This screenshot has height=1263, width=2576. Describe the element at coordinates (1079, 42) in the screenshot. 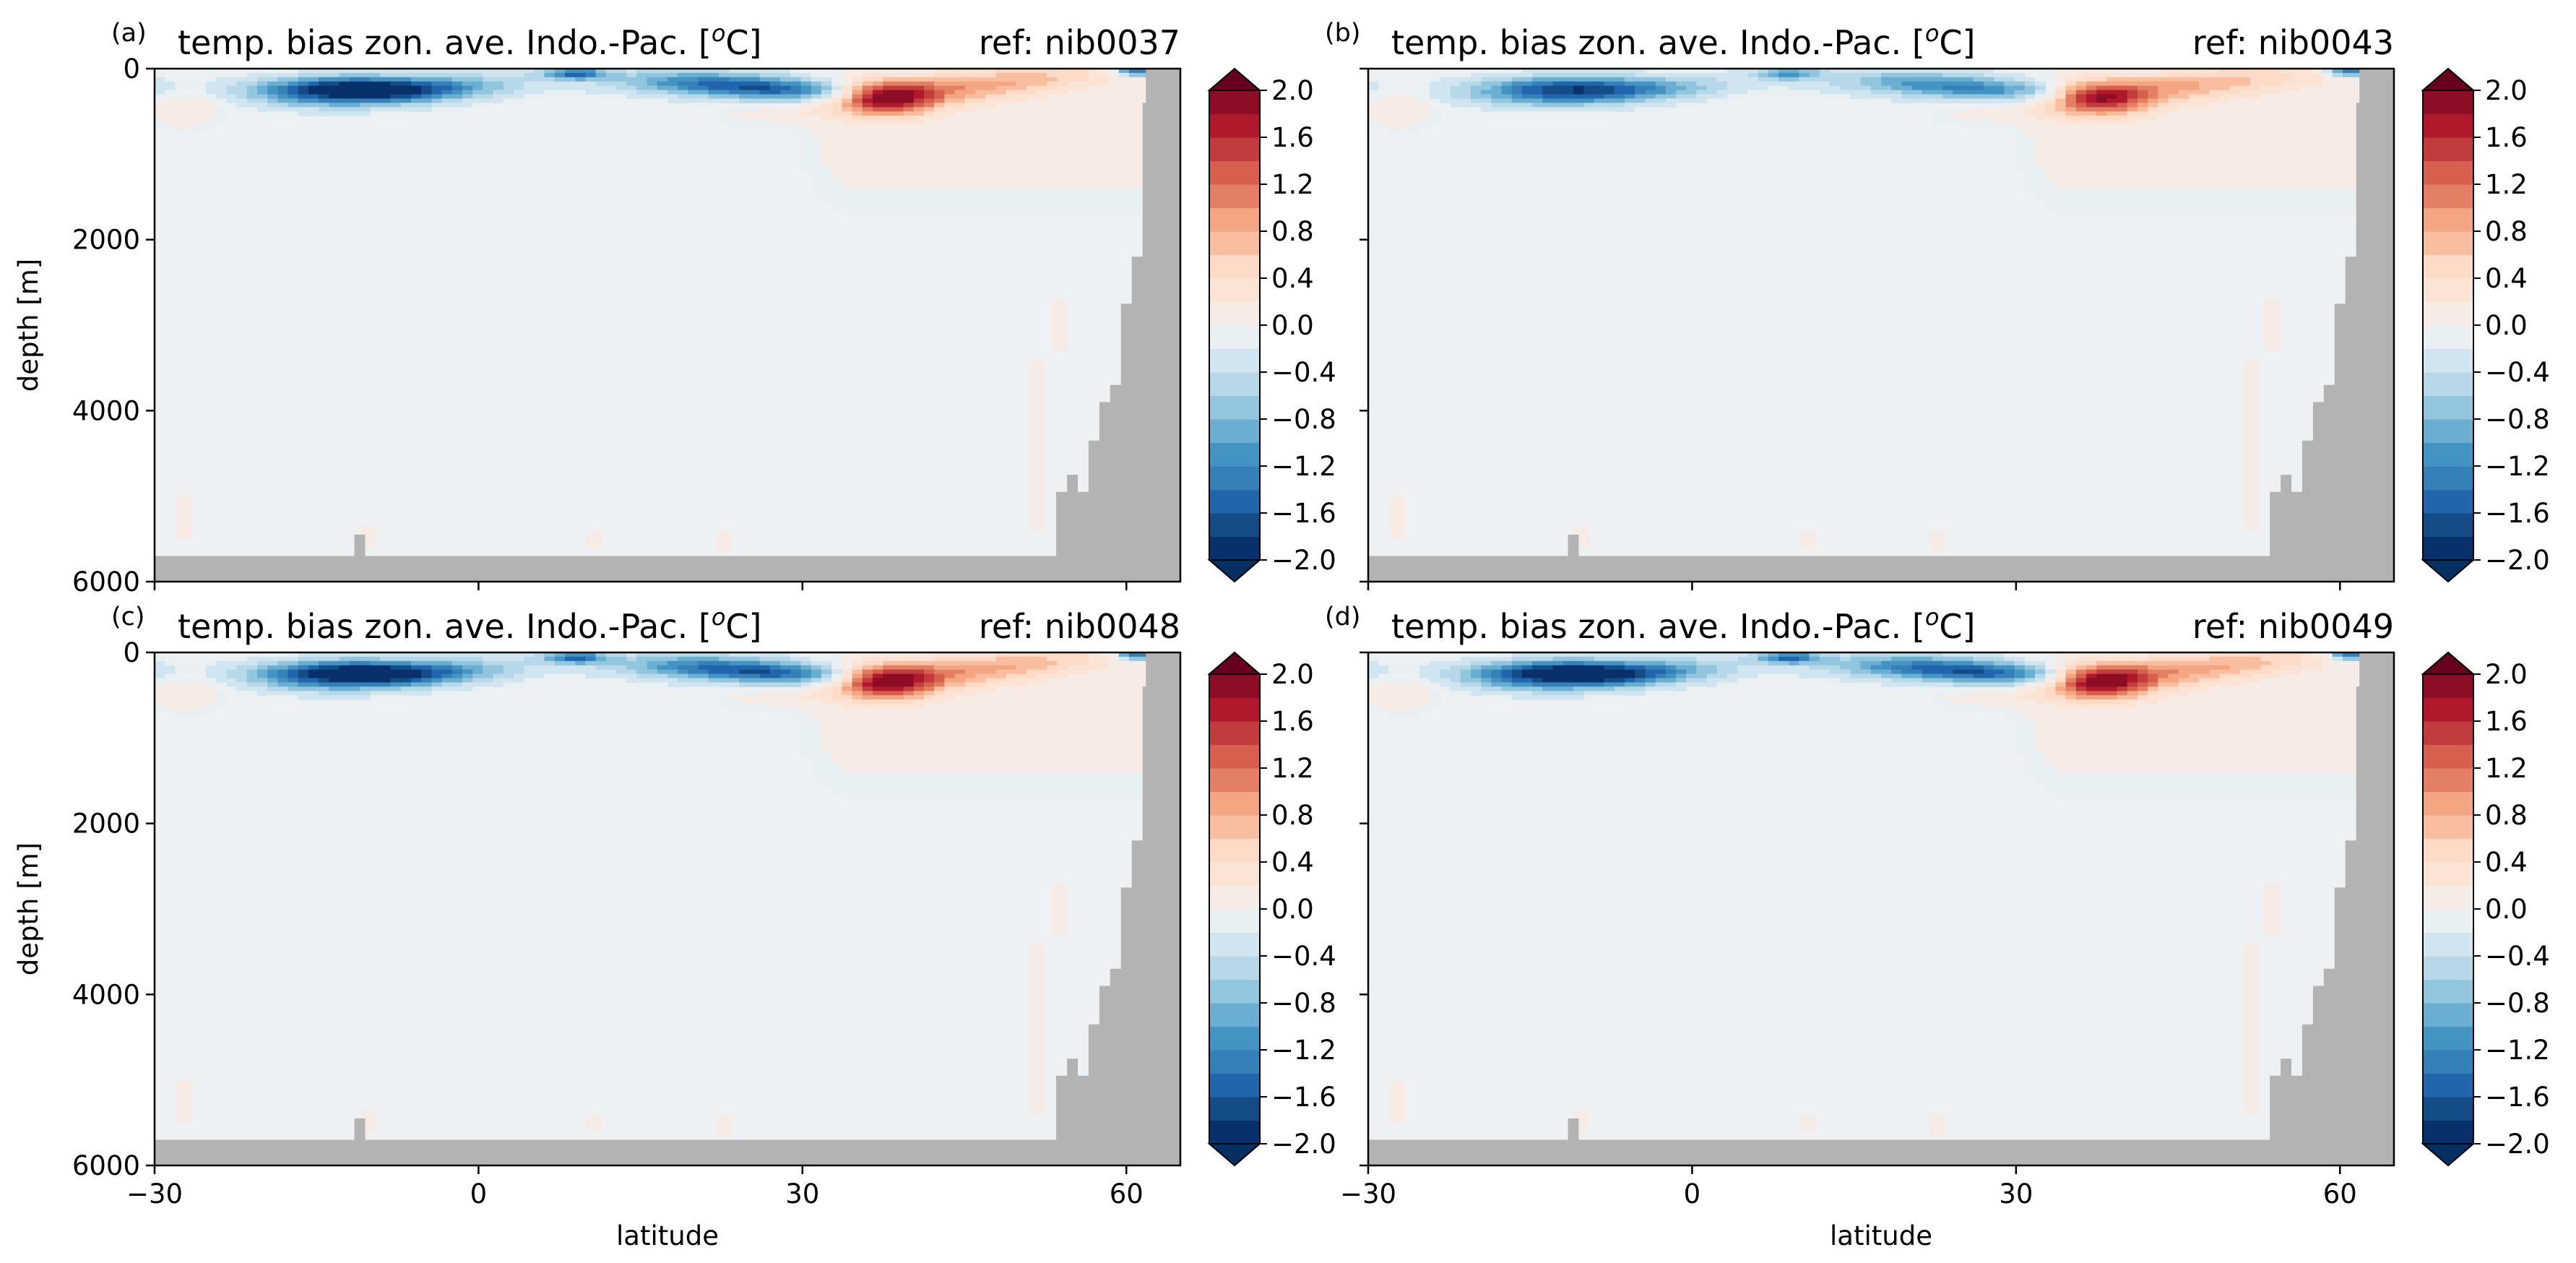

I see `panel-ref-label: ref: nib0037` at that location.